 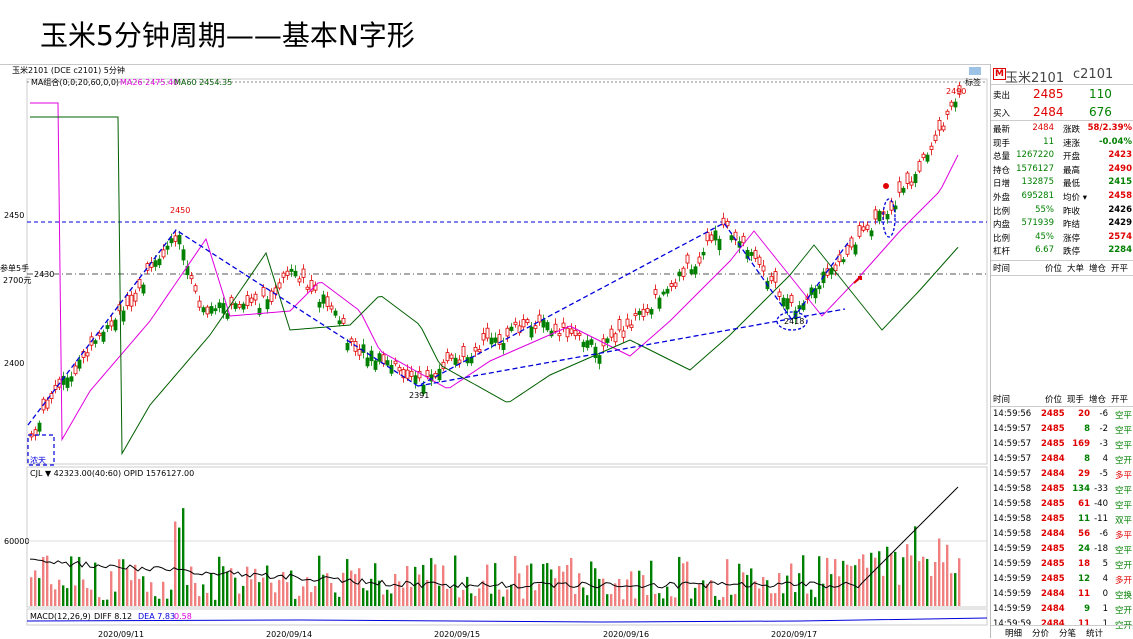 What do you see at coordinates (1062, 535) in the screenshot?
I see `tick-row: 14:59:58 2484 56 -6 多平` at bounding box center [1062, 535].